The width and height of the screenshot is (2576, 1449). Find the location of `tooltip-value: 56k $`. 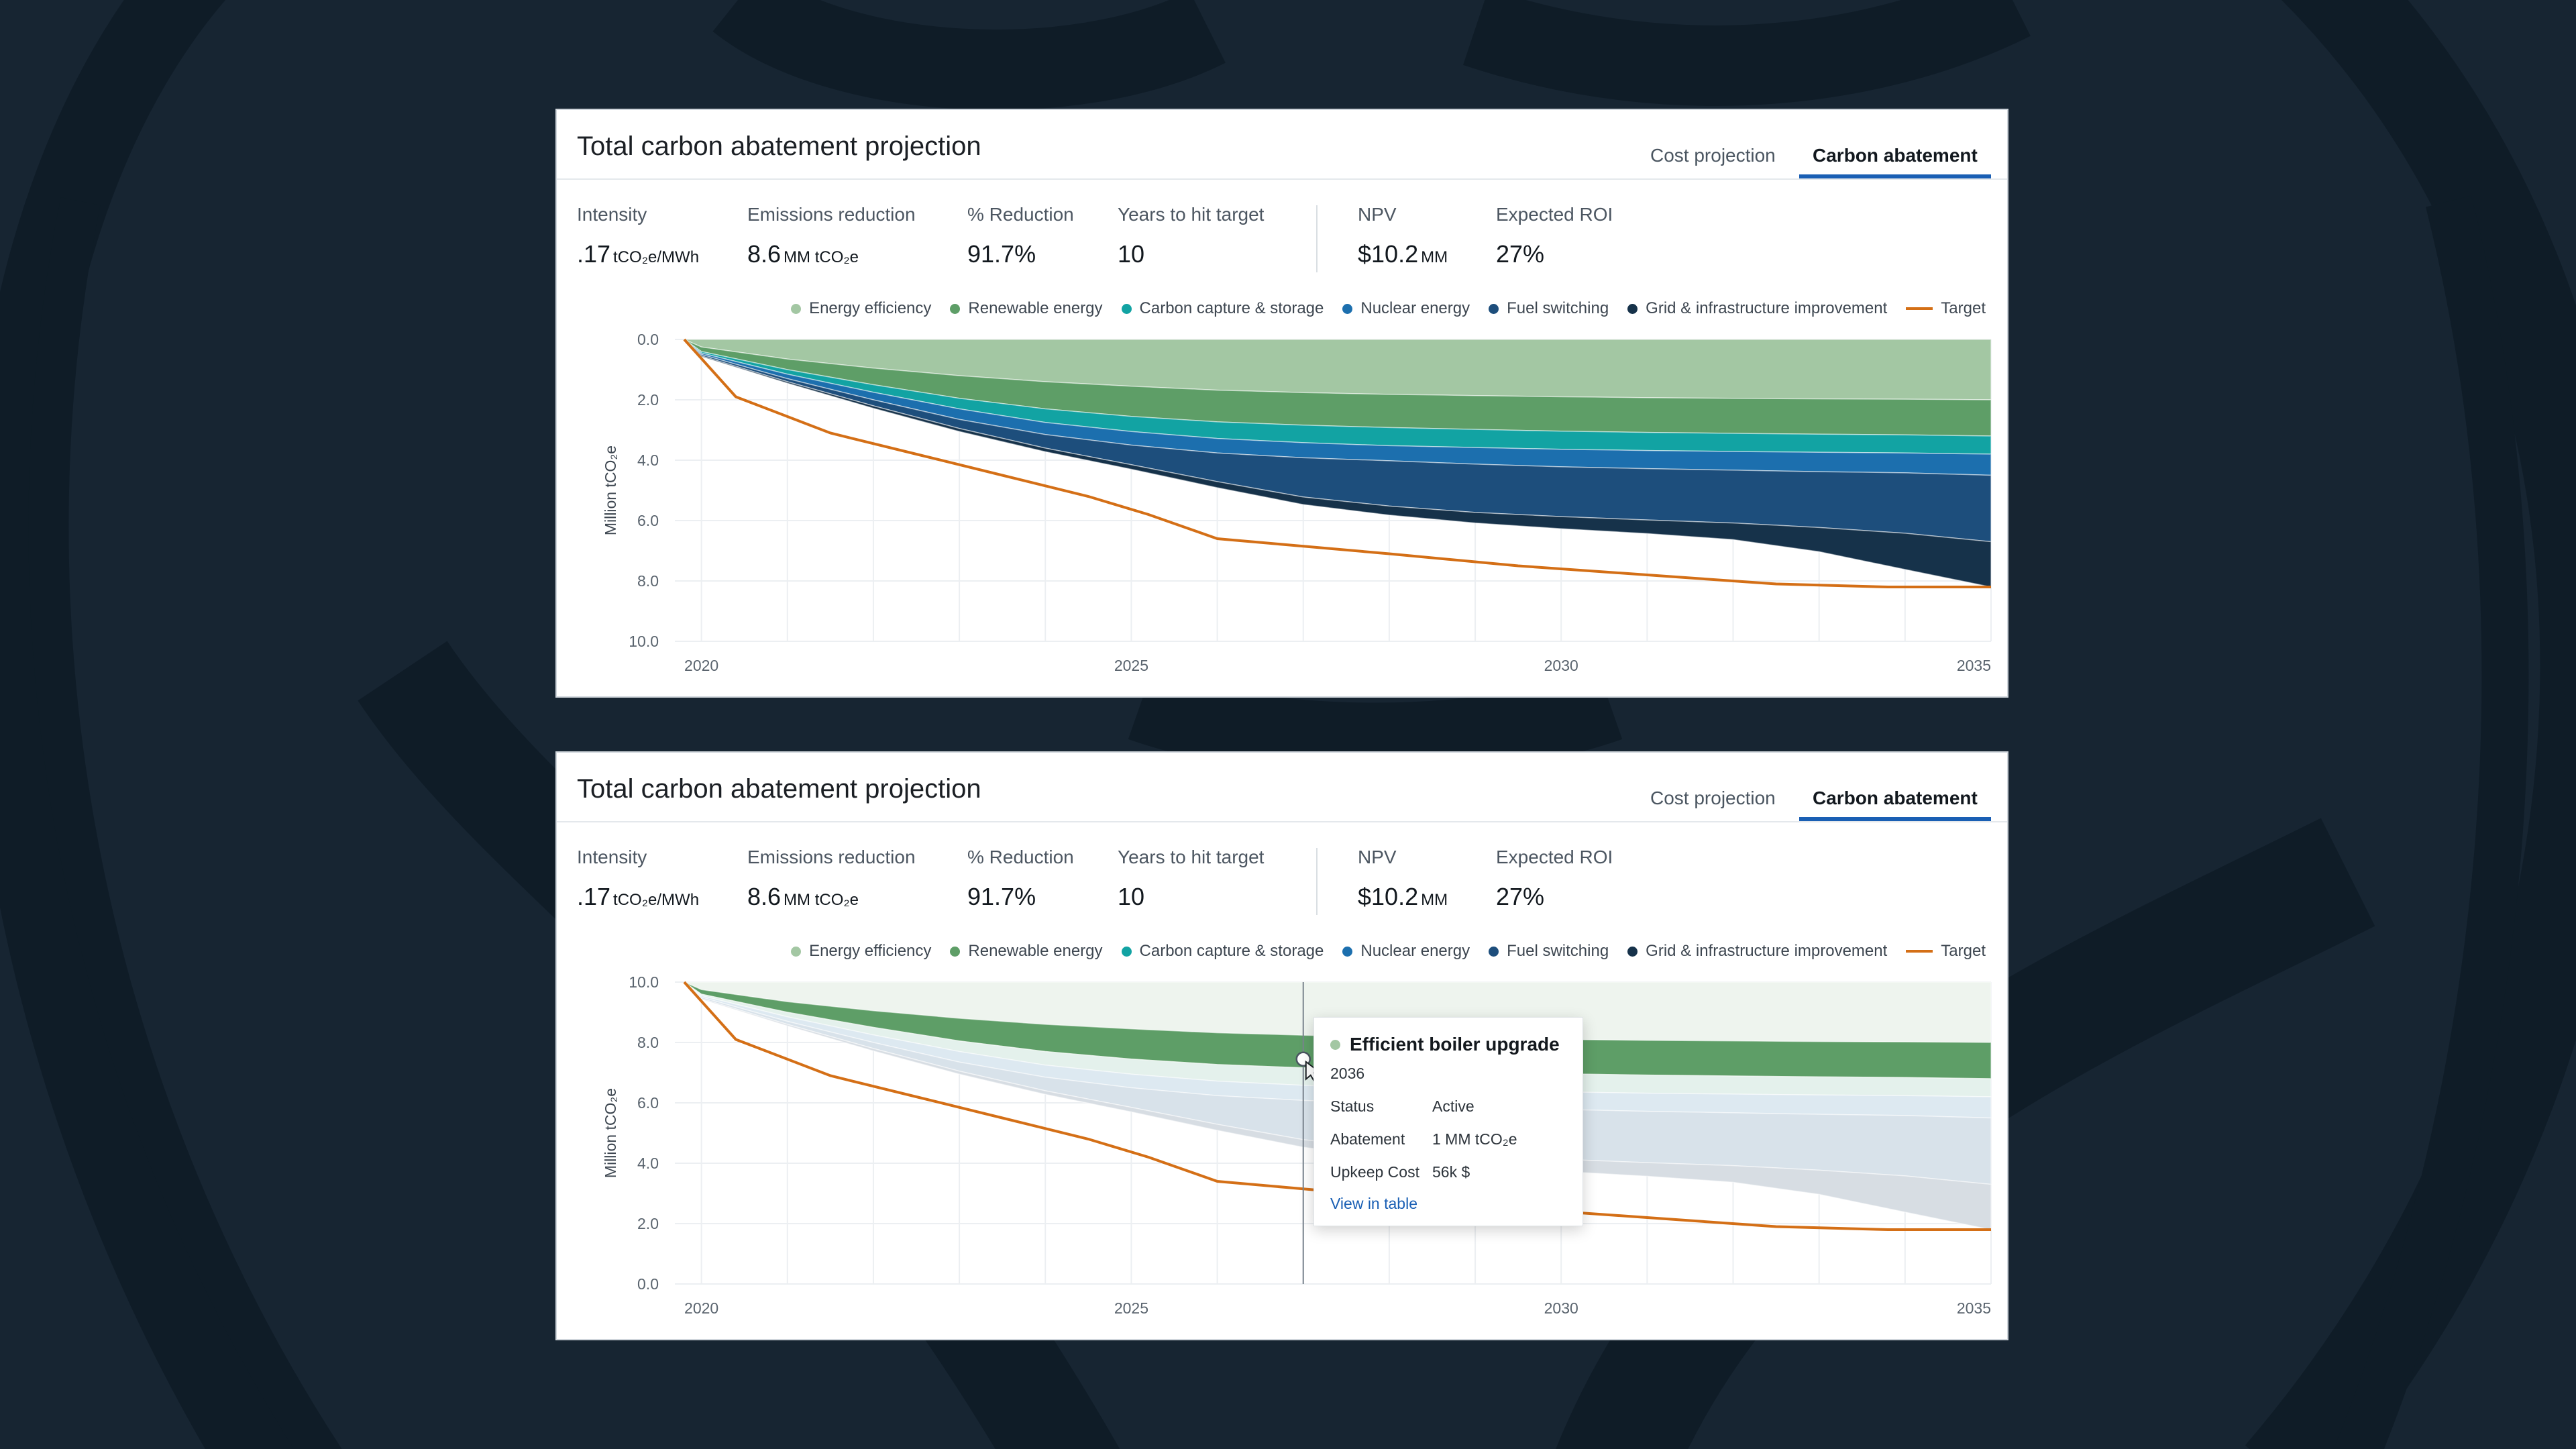

tooltip-value: 56k $ is located at coordinates (1451, 1172).